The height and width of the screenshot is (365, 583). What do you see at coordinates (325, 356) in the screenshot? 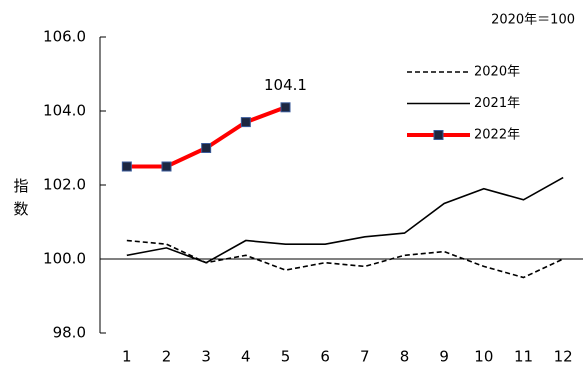
I see `x-tick-label: 6` at bounding box center [325, 356].